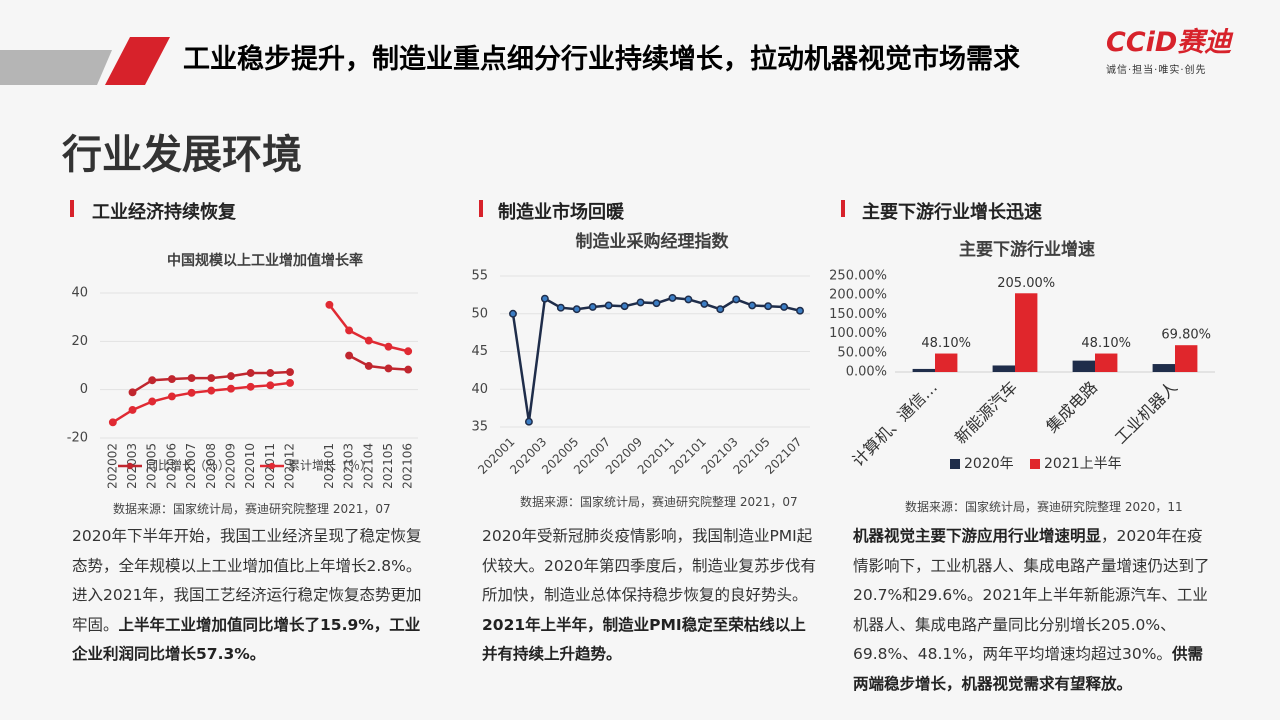 The height and width of the screenshot is (720, 1280). What do you see at coordinates (1156, 70) in the screenshot?
I see `logo-motto: 诚信·担当·唯实·创先` at bounding box center [1156, 70].